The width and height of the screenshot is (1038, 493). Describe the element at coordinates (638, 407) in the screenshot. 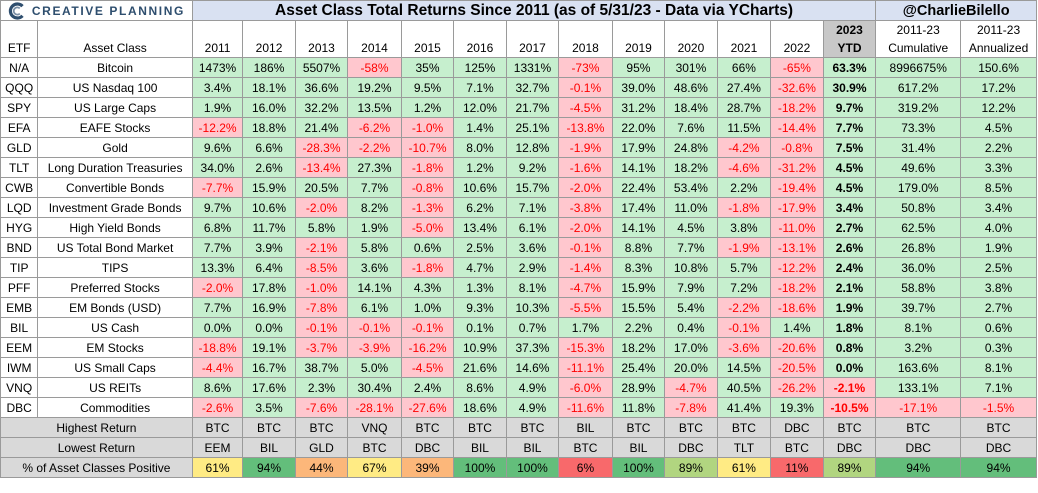

I see `return-cell: 11.8%` at that location.